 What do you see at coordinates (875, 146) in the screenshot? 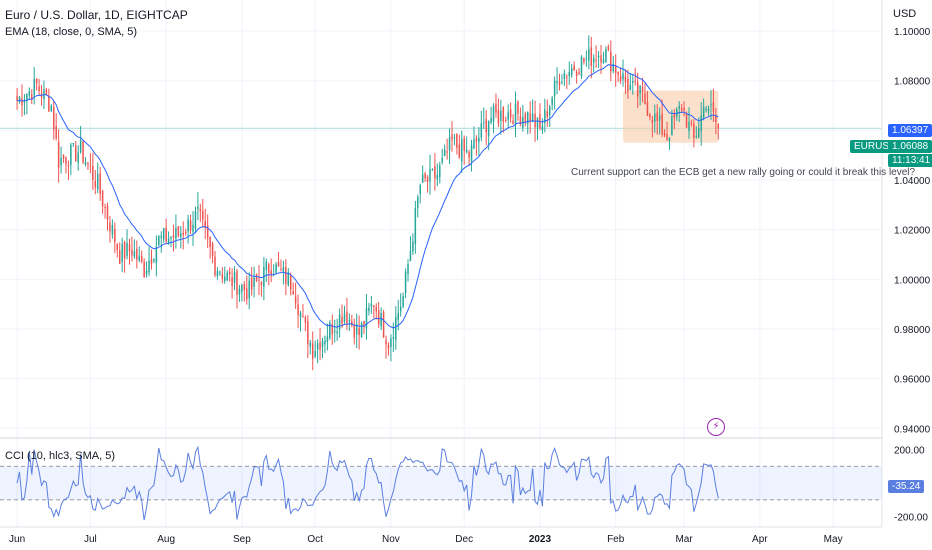
I see `symbol-tag: EURUSD` at bounding box center [875, 146].